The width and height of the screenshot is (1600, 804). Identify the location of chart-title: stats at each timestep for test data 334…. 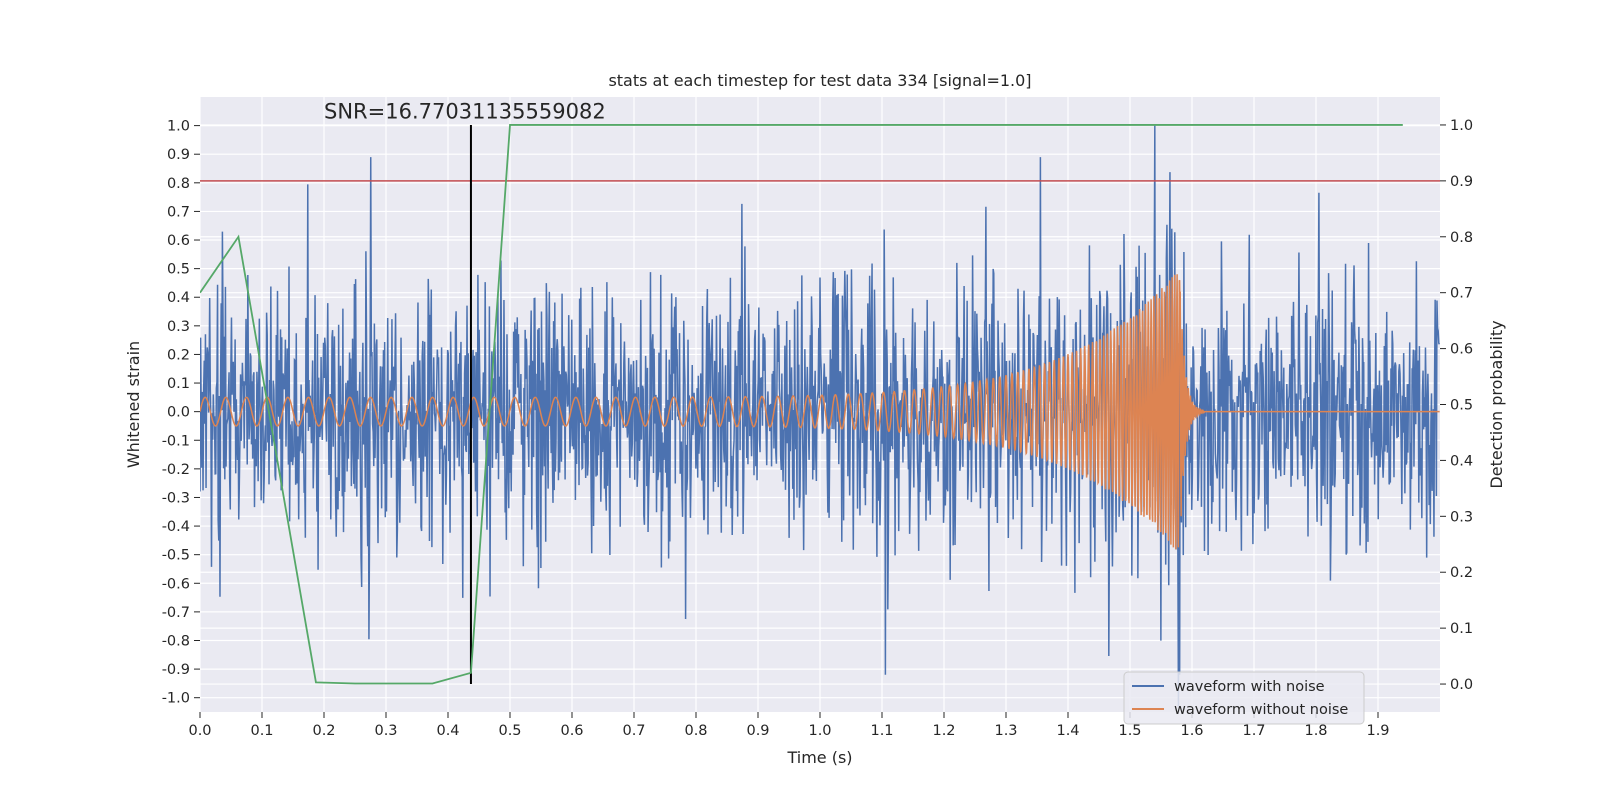
(819, 80).